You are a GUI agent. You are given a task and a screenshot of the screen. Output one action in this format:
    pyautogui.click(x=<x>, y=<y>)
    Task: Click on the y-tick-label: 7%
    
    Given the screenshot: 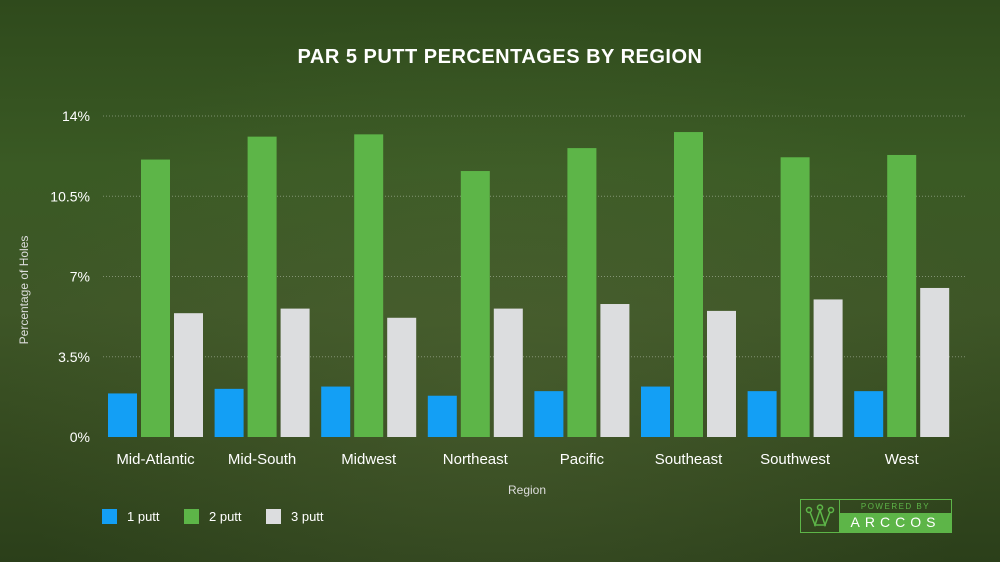 What is the action you would take?
    pyautogui.click(x=80, y=277)
    